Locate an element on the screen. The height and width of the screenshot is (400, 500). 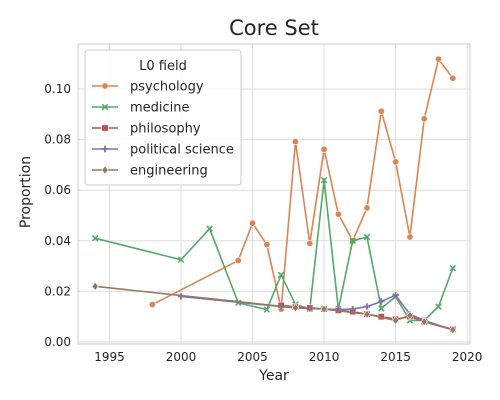
chart-title: Core Set is located at coordinates (274, 28).